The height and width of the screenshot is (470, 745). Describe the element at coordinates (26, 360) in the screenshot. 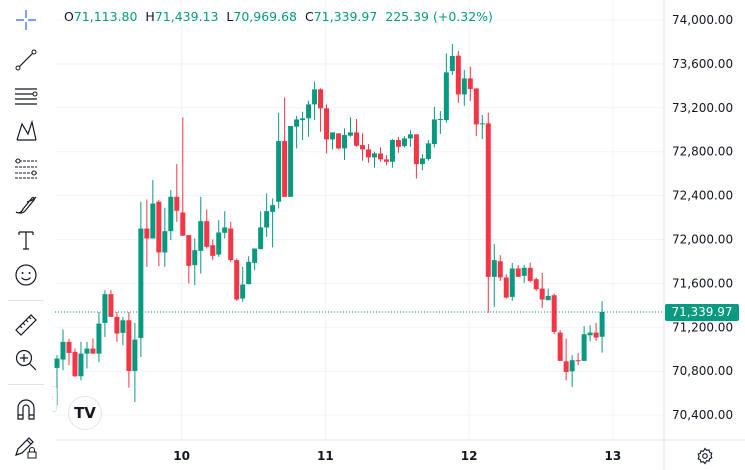

I see `tool-zoom-in` at that location.